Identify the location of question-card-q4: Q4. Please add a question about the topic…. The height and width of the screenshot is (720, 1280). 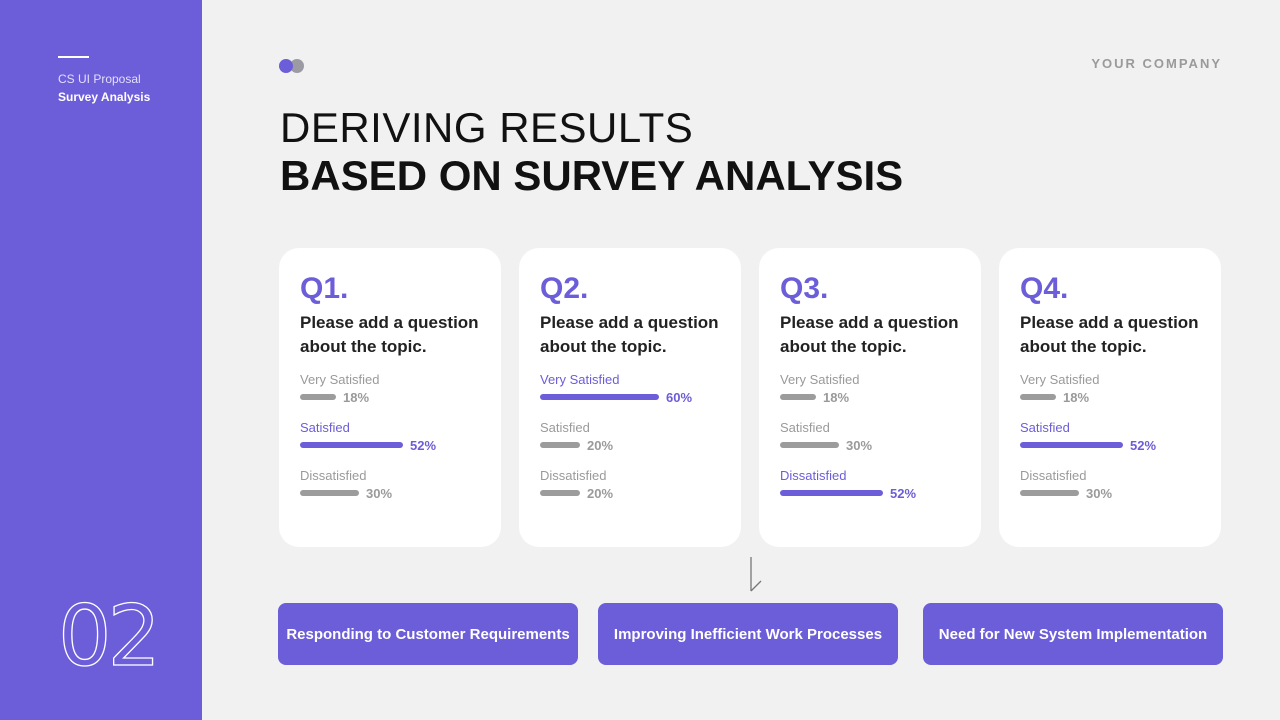
(1110, 397).